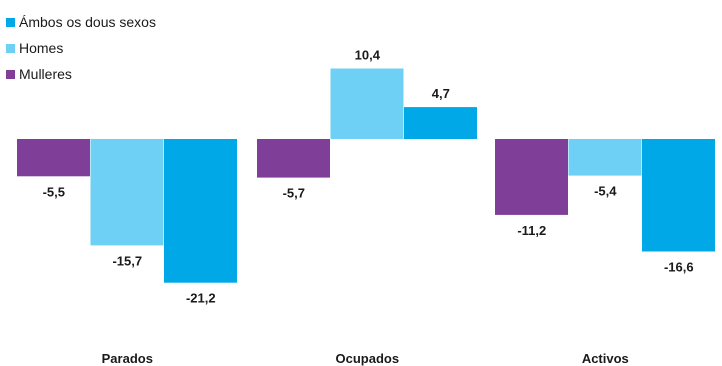 Image resolution: width=722 pixels, height=366 pixels. Describe the element at coordinates (127, 358) in the screenshot. I see `category-label-parados: Parados` at that location.